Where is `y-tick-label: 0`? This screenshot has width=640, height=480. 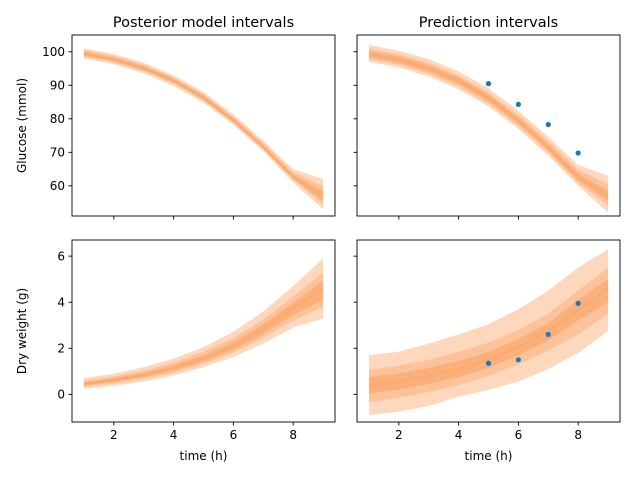
y-tick-label: 0 is located at coordinates (61, 395).